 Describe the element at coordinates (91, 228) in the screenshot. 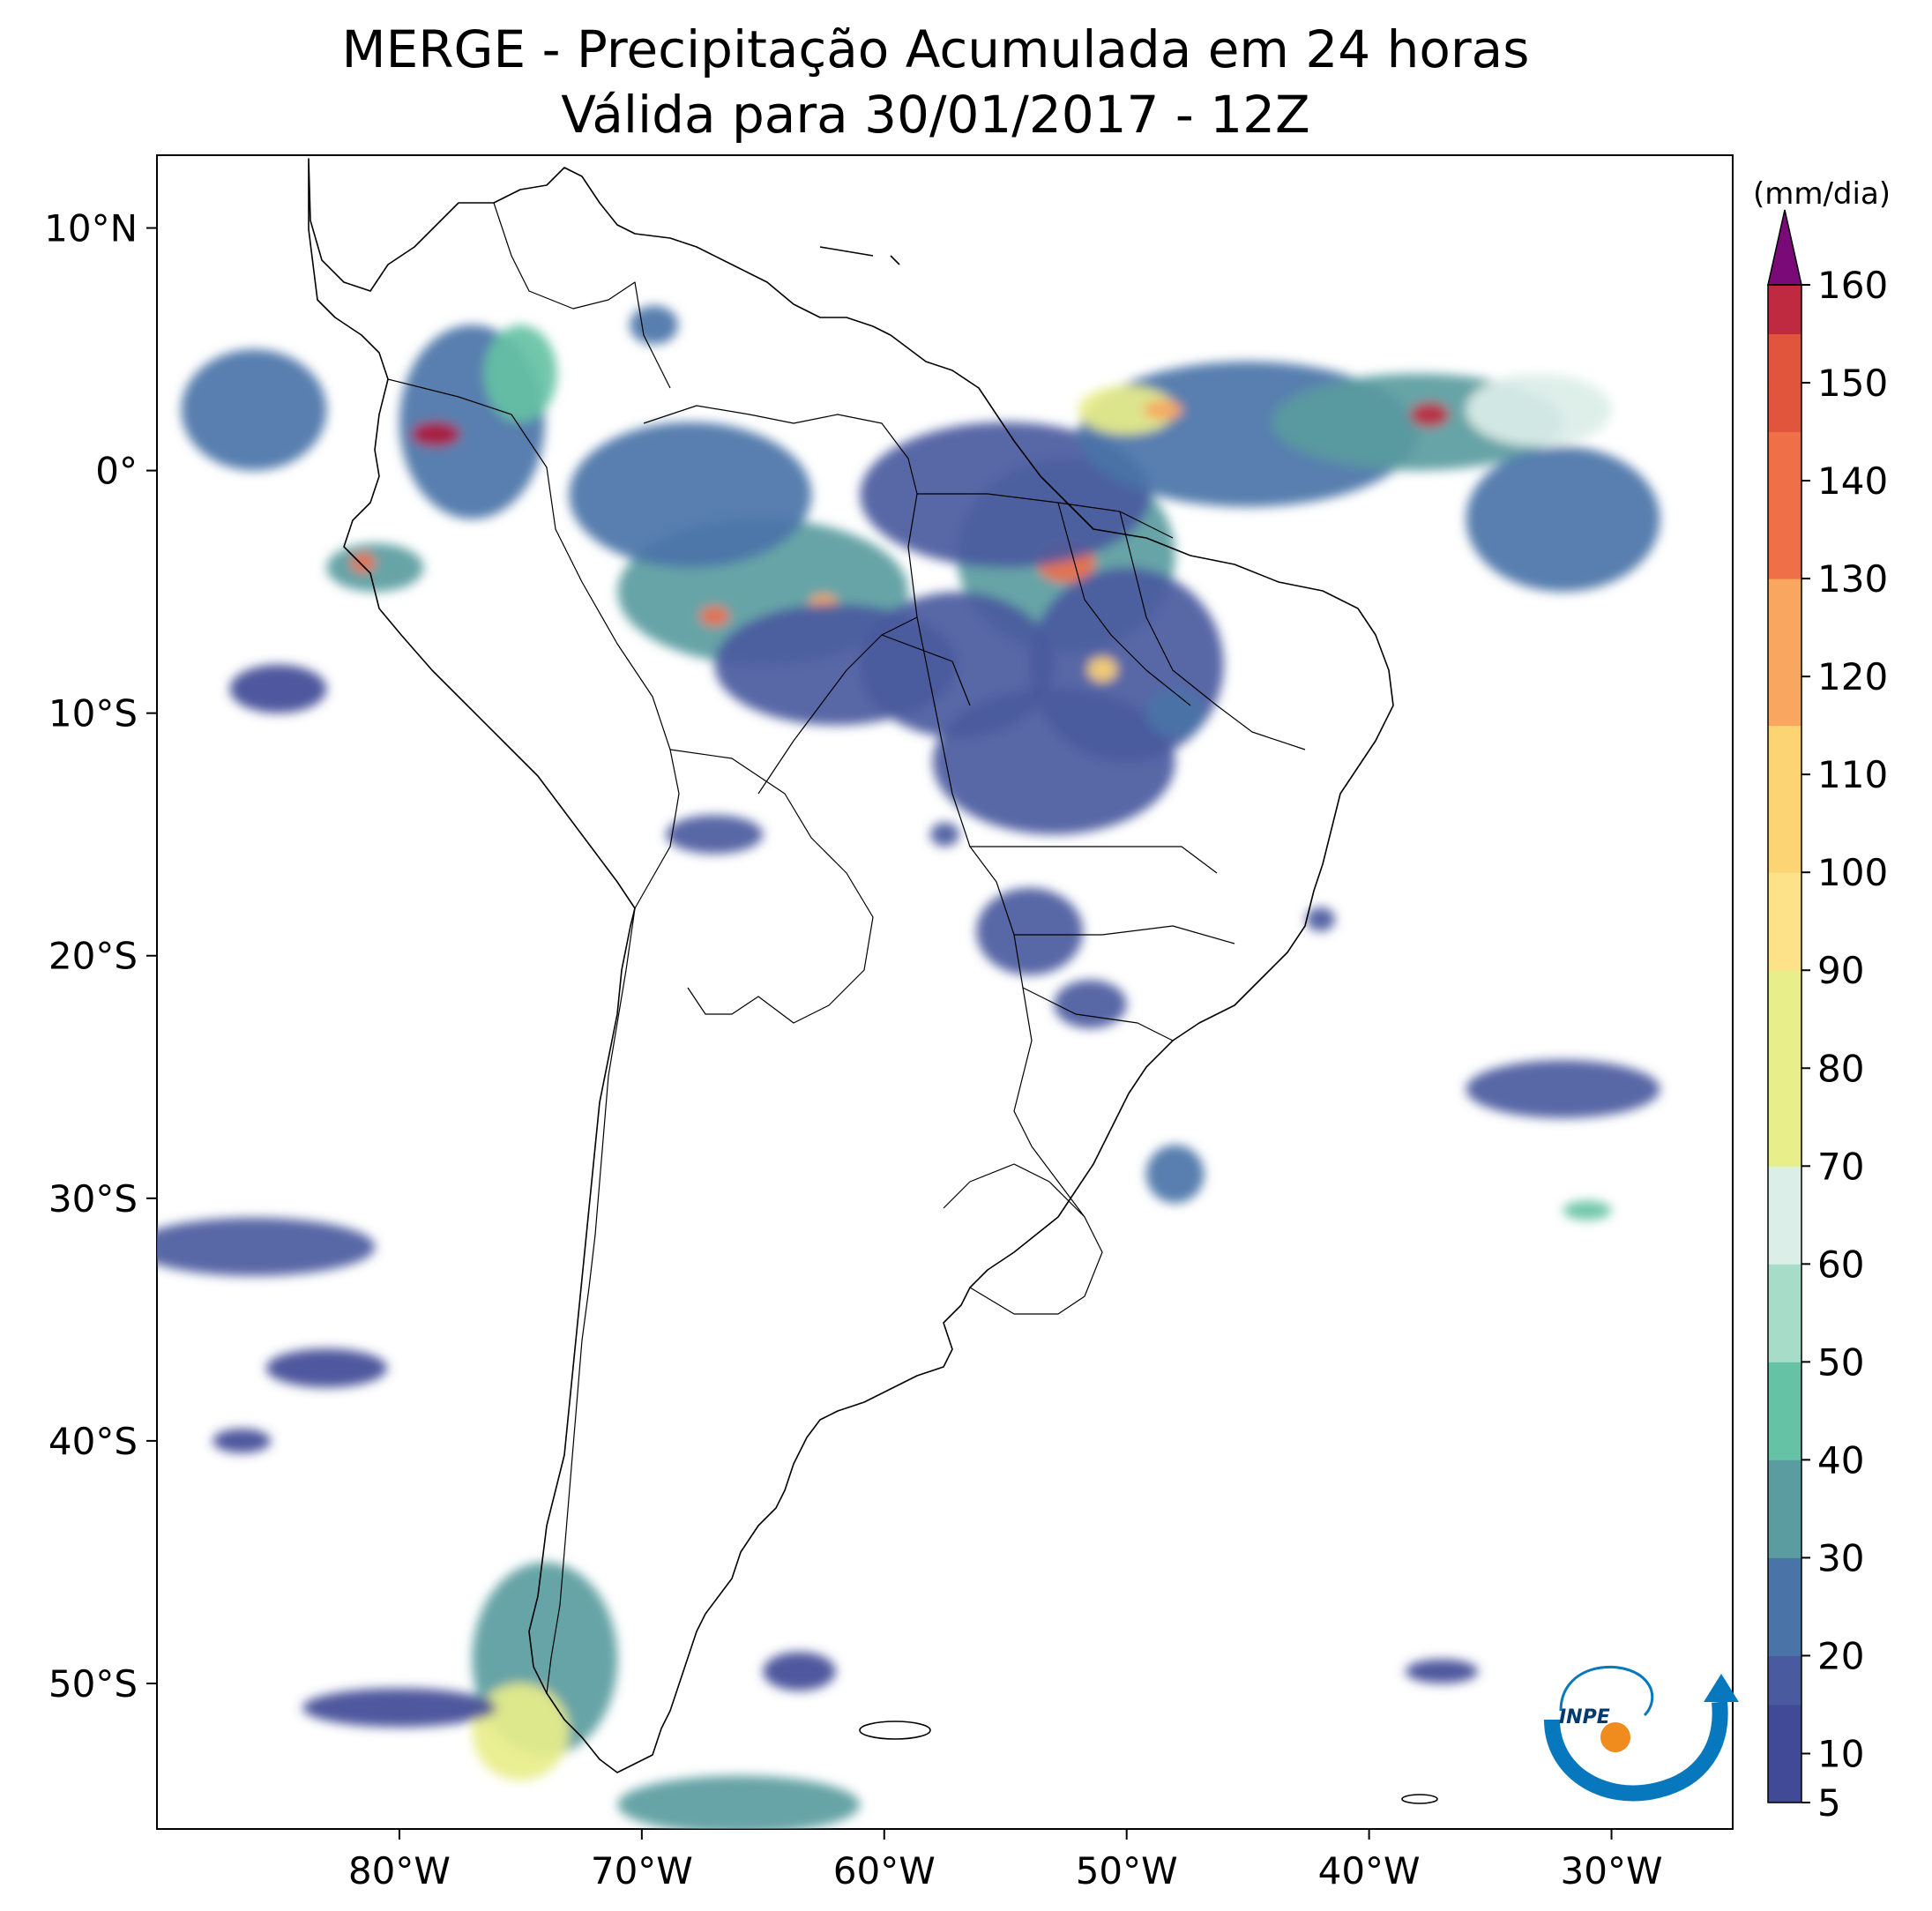

I see `y-tick-label: 10°N` at that location.